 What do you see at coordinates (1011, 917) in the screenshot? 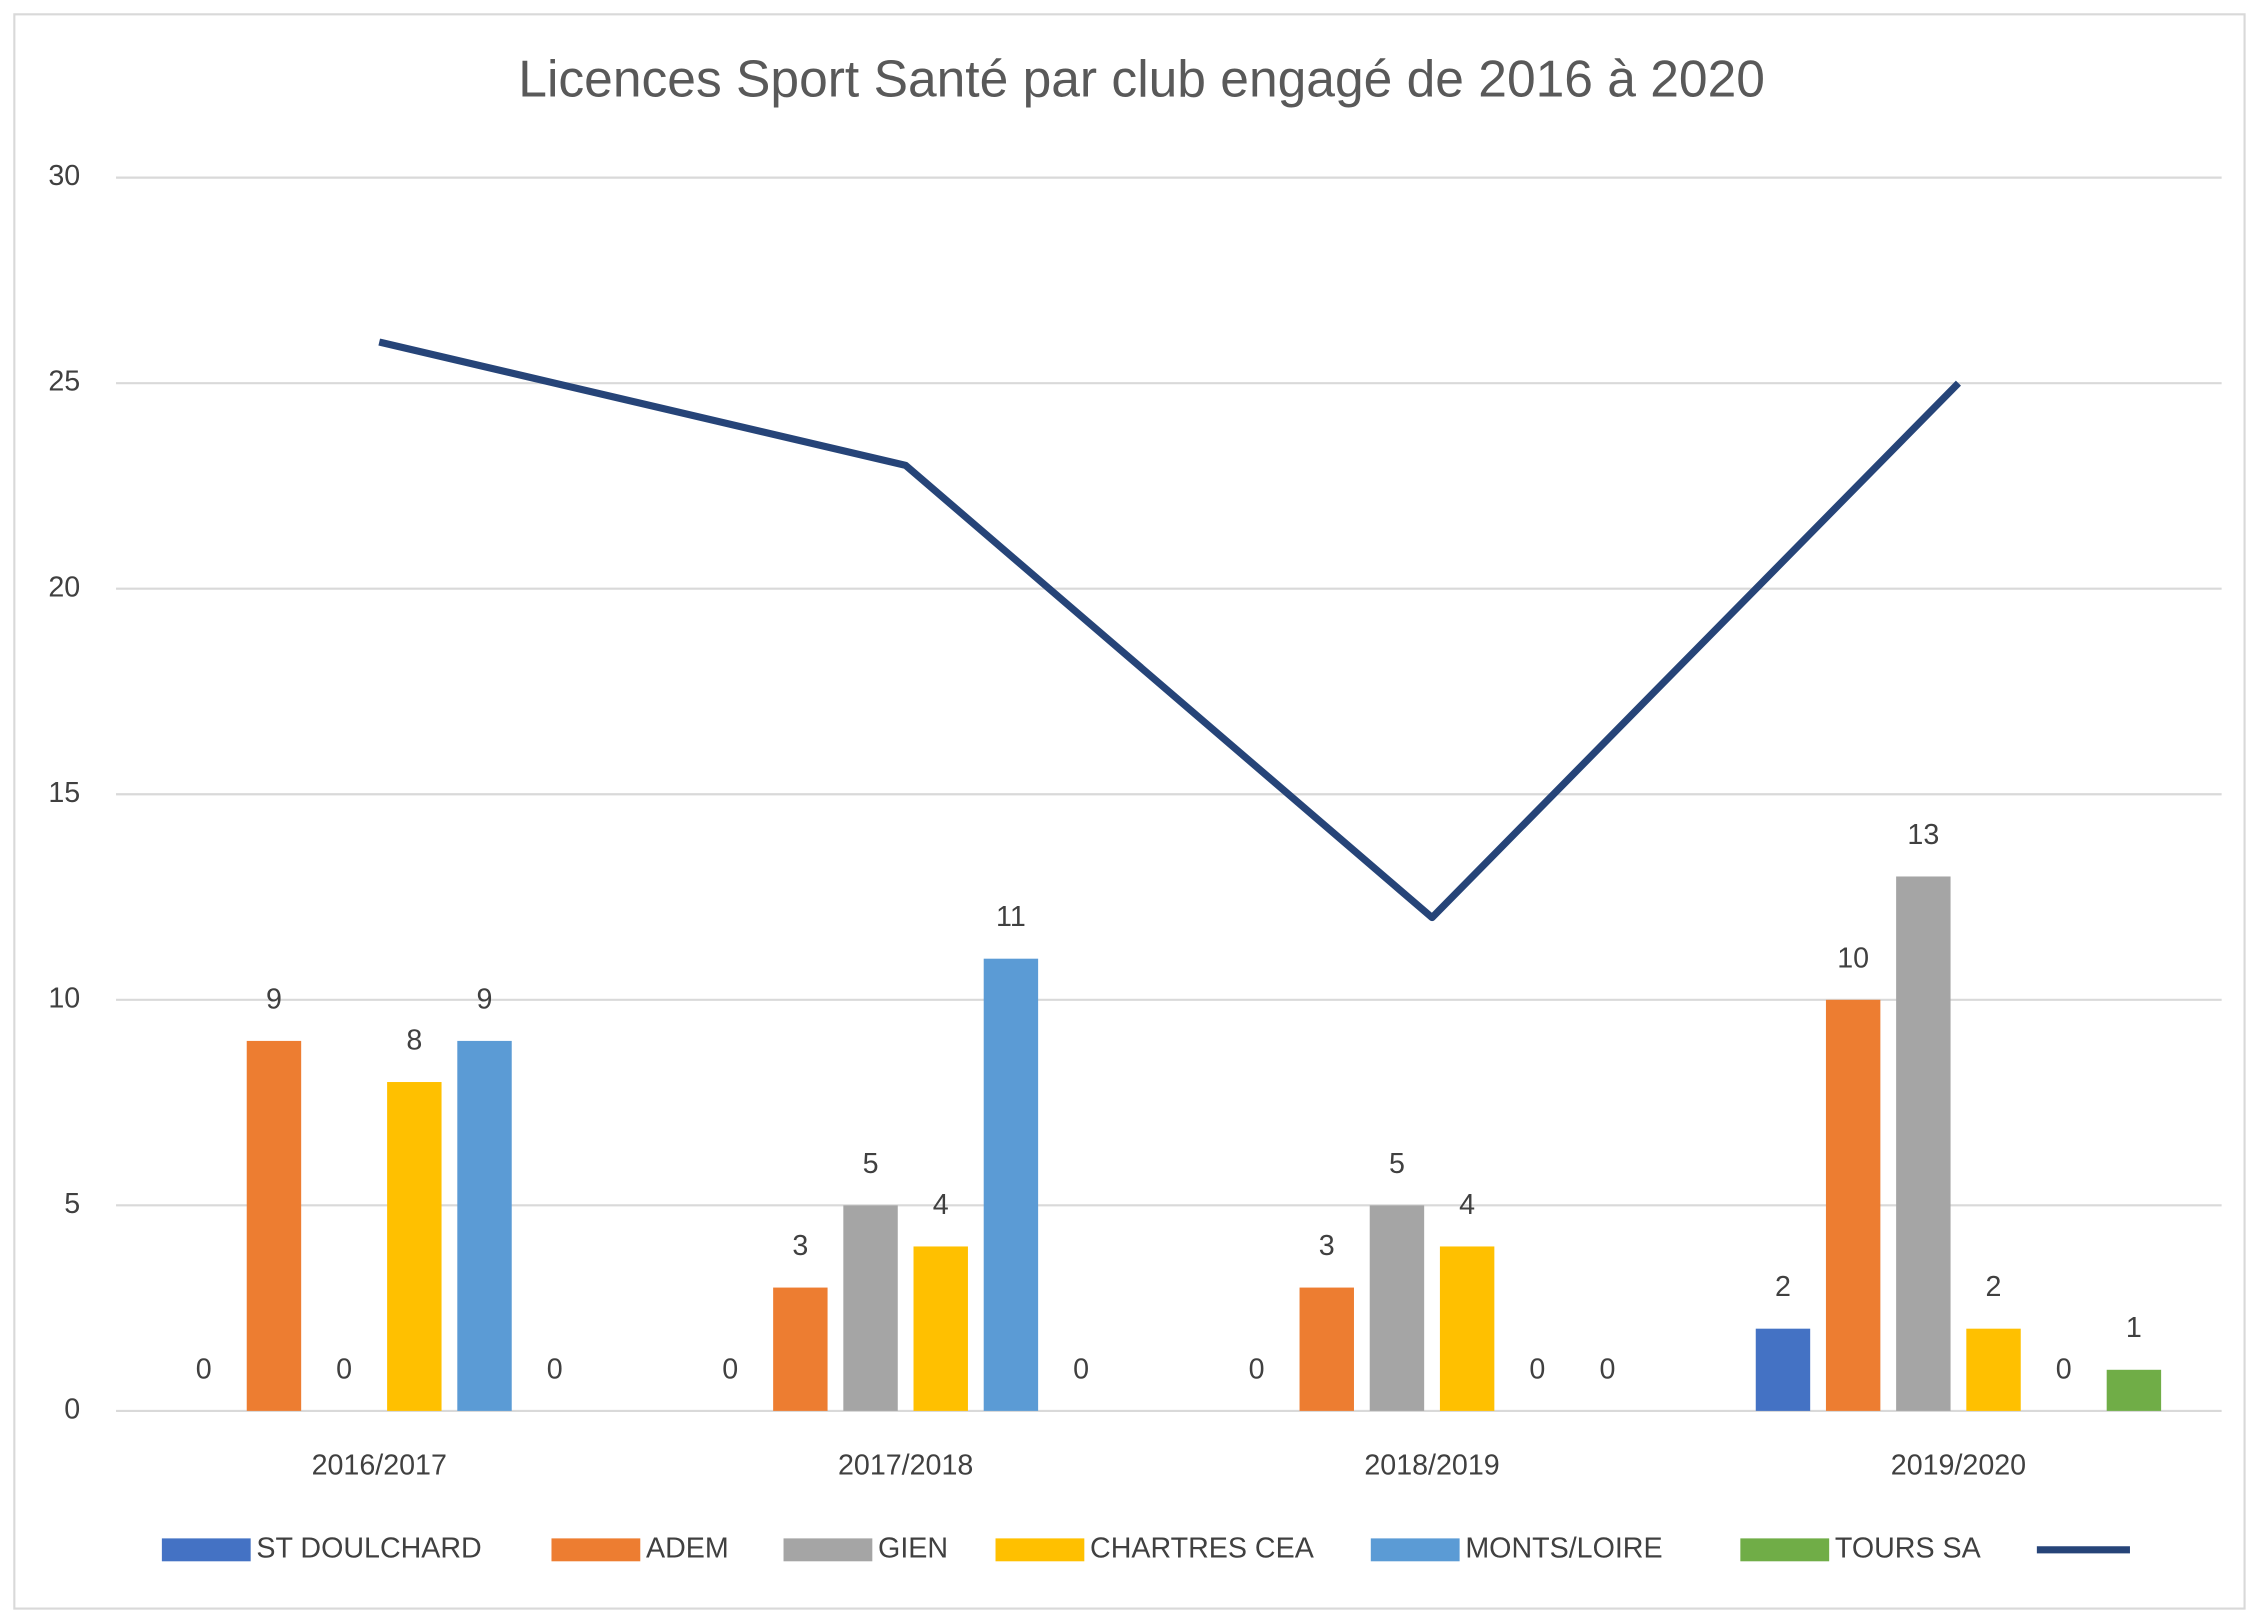
I see `data-label: 11` at bounding box center [1011, 917].